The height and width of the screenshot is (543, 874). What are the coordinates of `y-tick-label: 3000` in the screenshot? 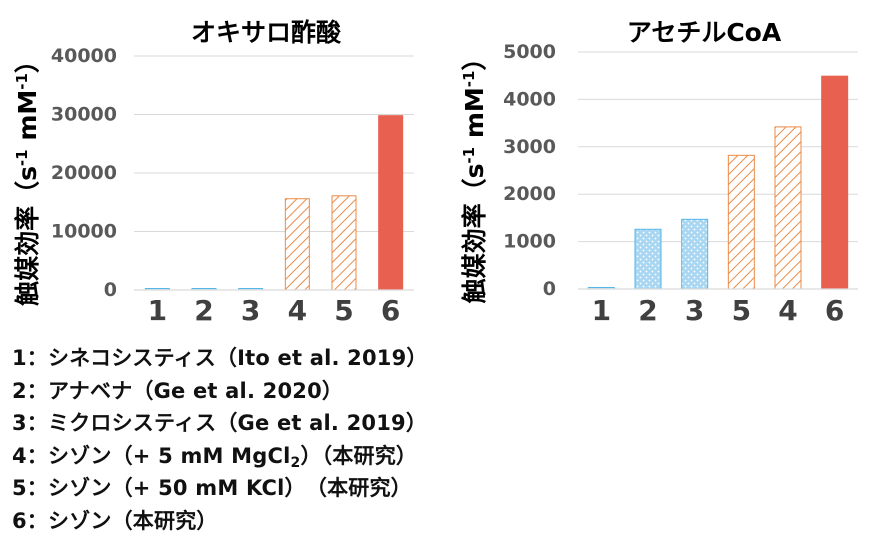 It's located at (529, 147).